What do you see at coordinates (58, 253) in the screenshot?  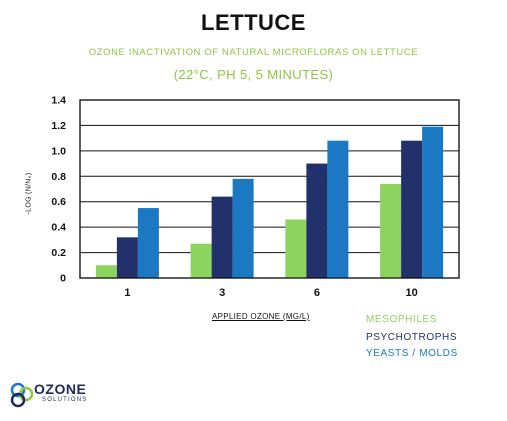 I see `y-tick-label: 0.2` at bounding box center [58, 253].